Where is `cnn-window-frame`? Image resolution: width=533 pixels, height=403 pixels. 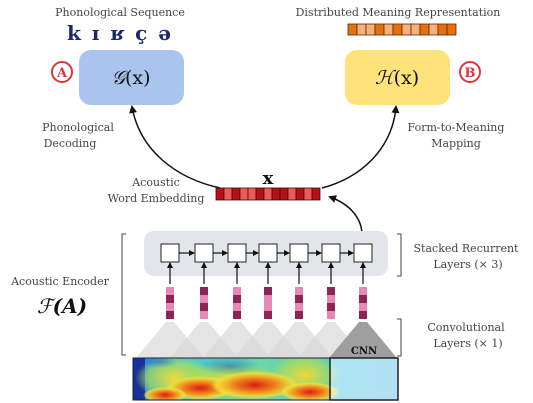
cnn-window-frame is located at coordinates (364, 379).